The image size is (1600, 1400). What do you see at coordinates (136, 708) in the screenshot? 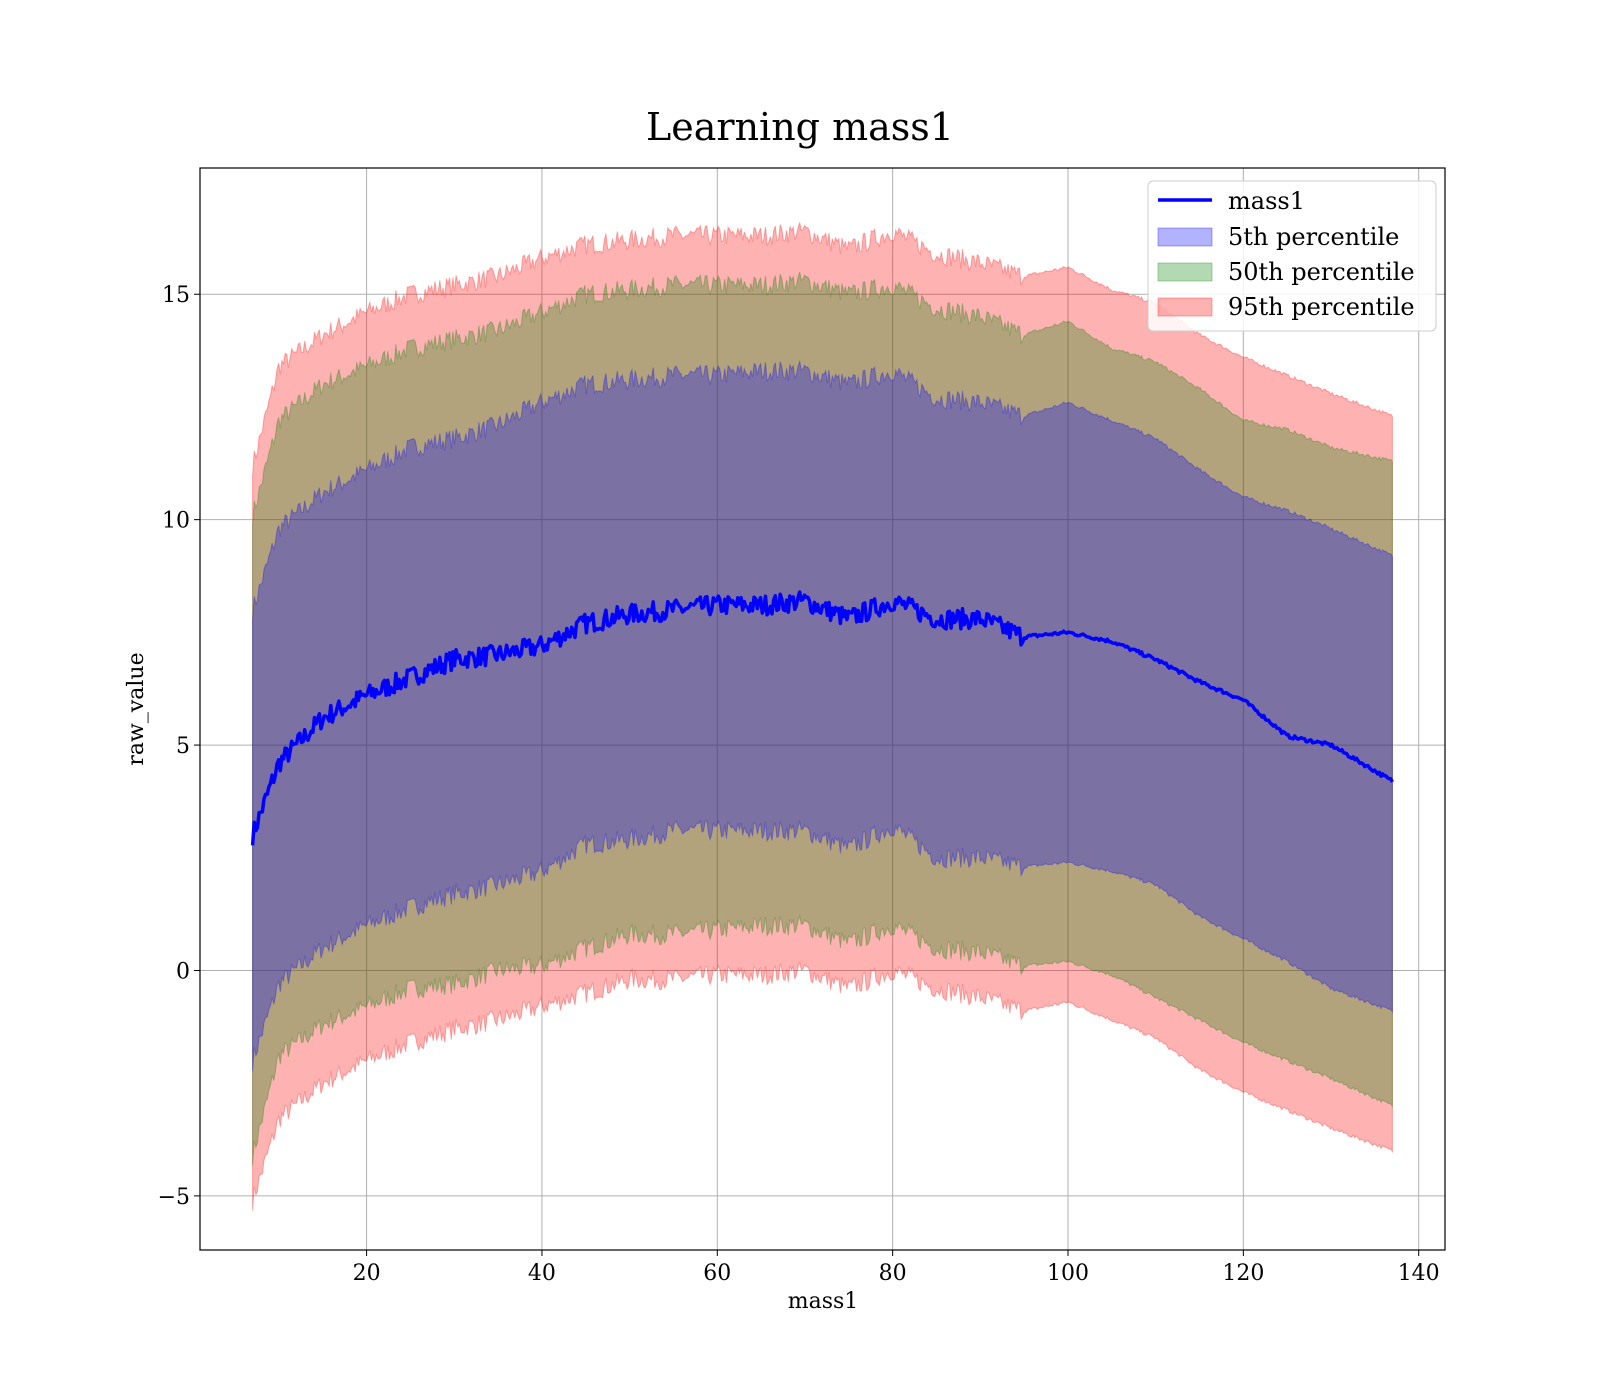
I see `y-axis-label: raw_value` at bounding box center [136, 708].